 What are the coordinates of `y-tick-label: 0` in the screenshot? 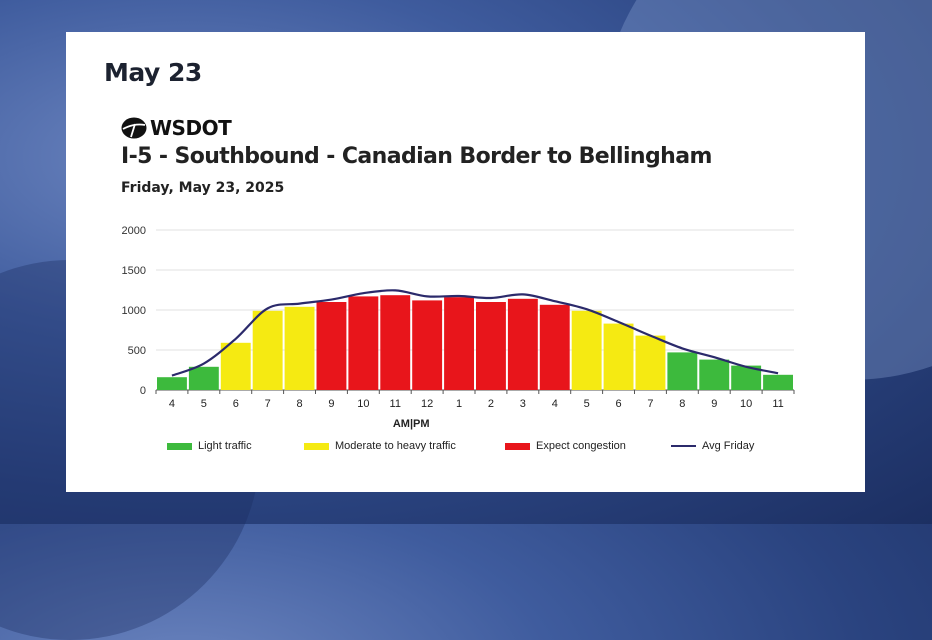 It's located at (143, 391).